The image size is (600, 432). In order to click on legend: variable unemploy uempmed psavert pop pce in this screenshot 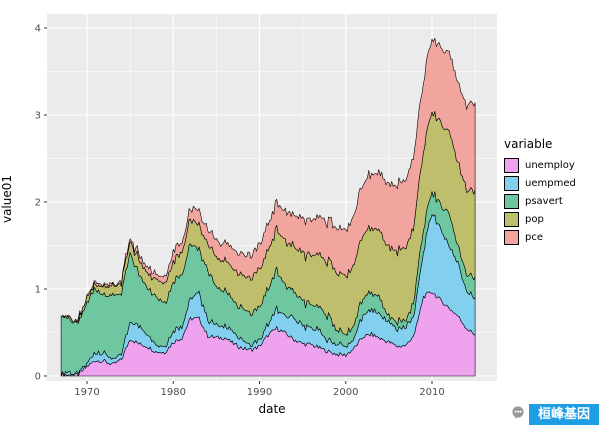, I will do `click(551, 192)`.